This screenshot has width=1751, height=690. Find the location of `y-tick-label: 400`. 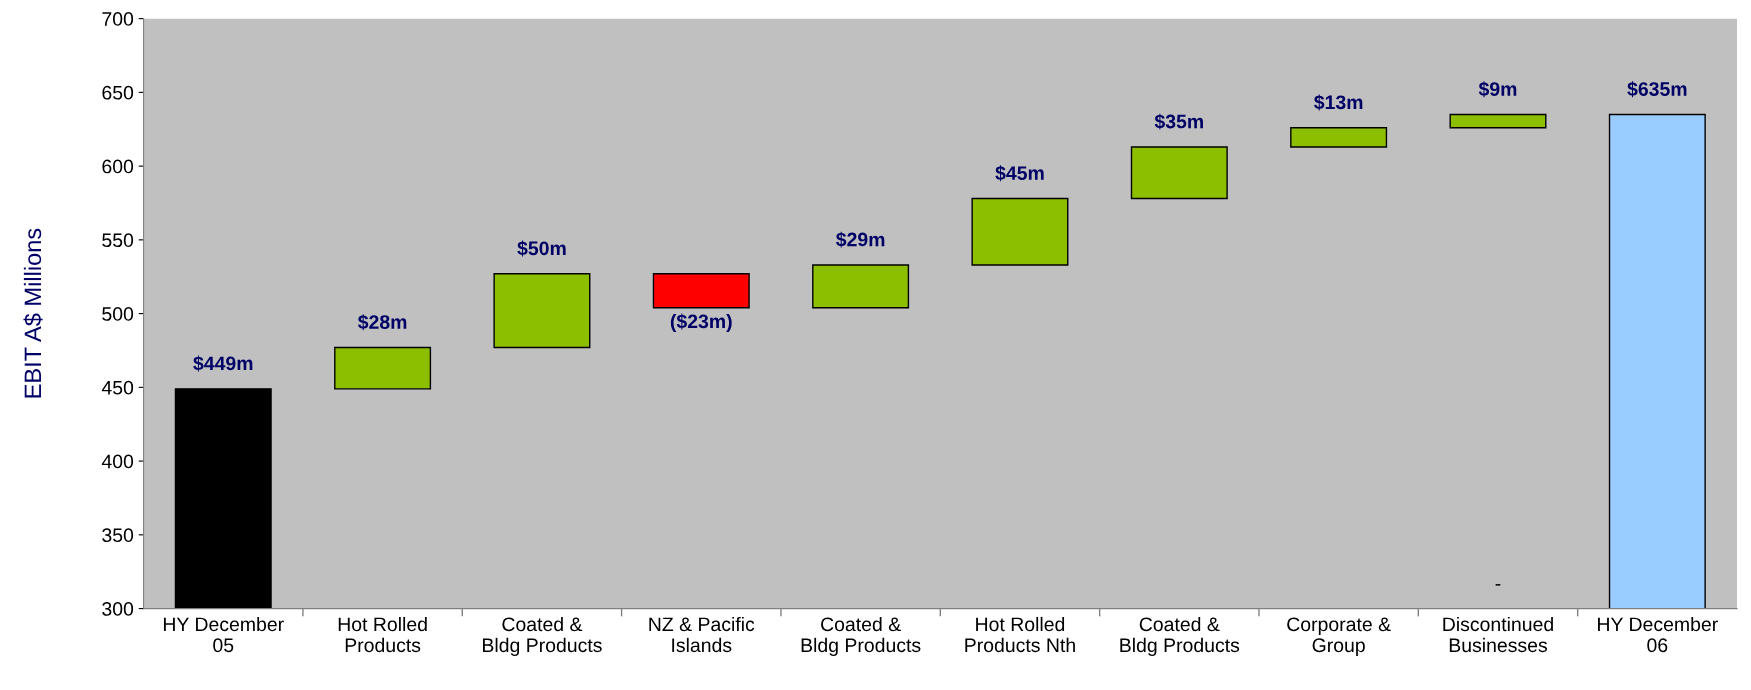

y-tick-label: 400 is located at coordinates (117, 461).